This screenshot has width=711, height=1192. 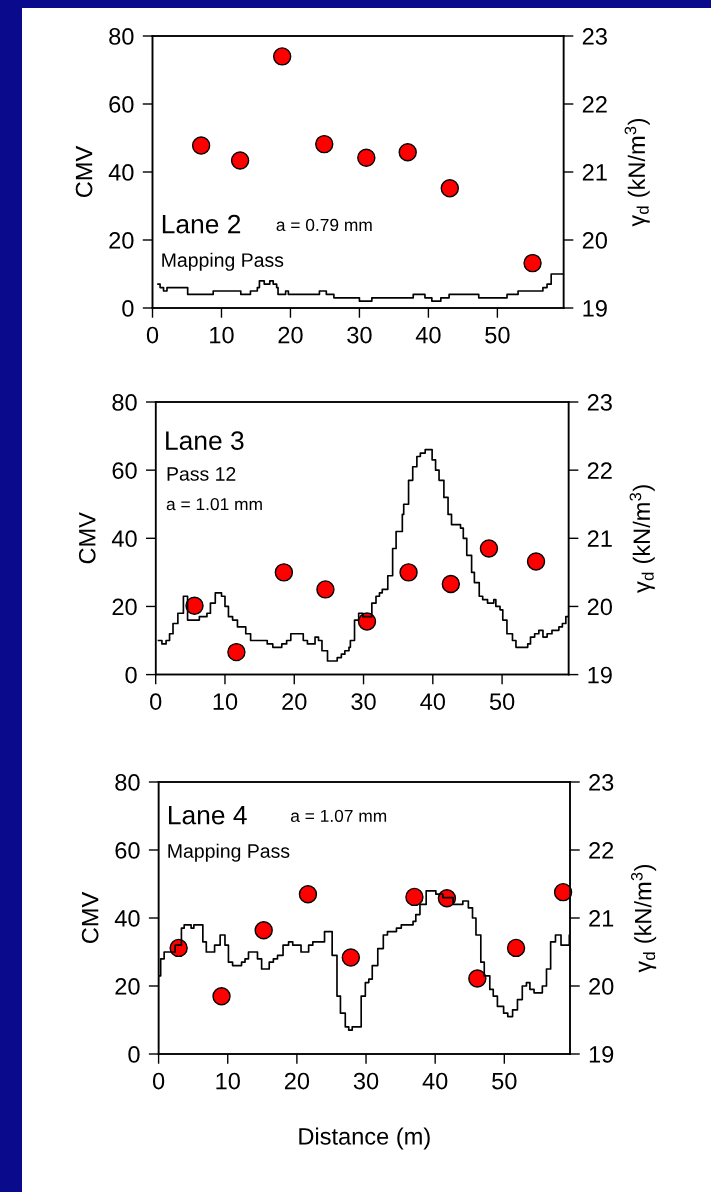 What do you see at coordinates (201, 224) in the screenshot?
I see `annotation: Lane 2` at bounding box center [201, 224].